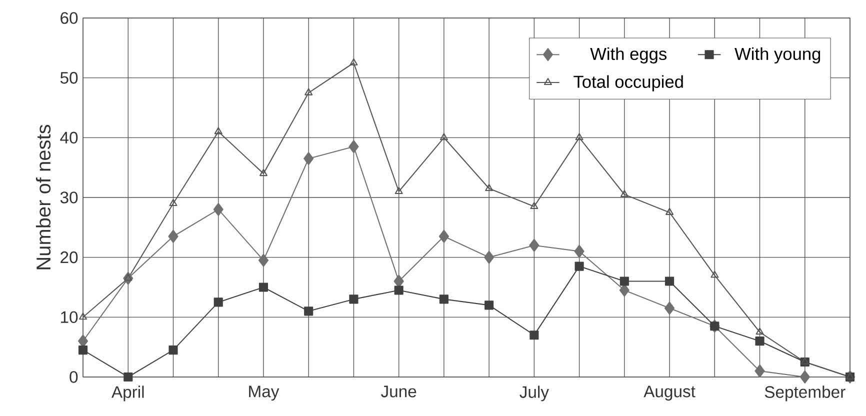 This screenshot has height=416, width=866. What do you see at coordinates (805, 394) in the screenshot?
I see `x-tick-label: September` at bounding box center [805, 394].